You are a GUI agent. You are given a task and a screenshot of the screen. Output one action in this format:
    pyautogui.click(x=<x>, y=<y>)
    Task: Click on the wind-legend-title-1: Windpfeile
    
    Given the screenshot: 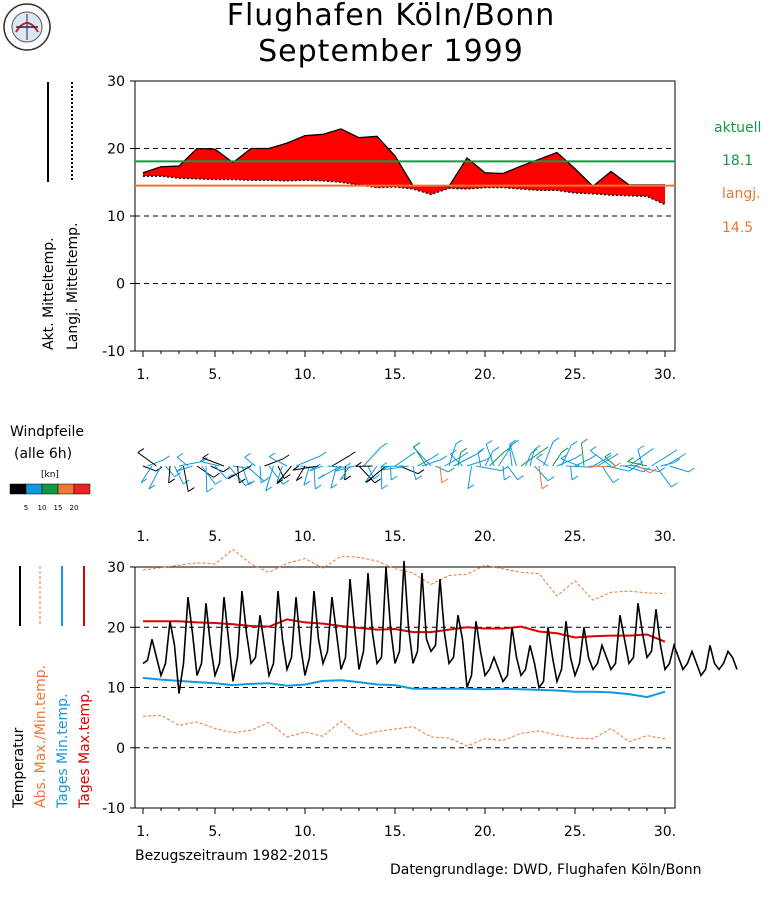 What is the action you would take?
    pyautogui.click(x=47, y=432)
    